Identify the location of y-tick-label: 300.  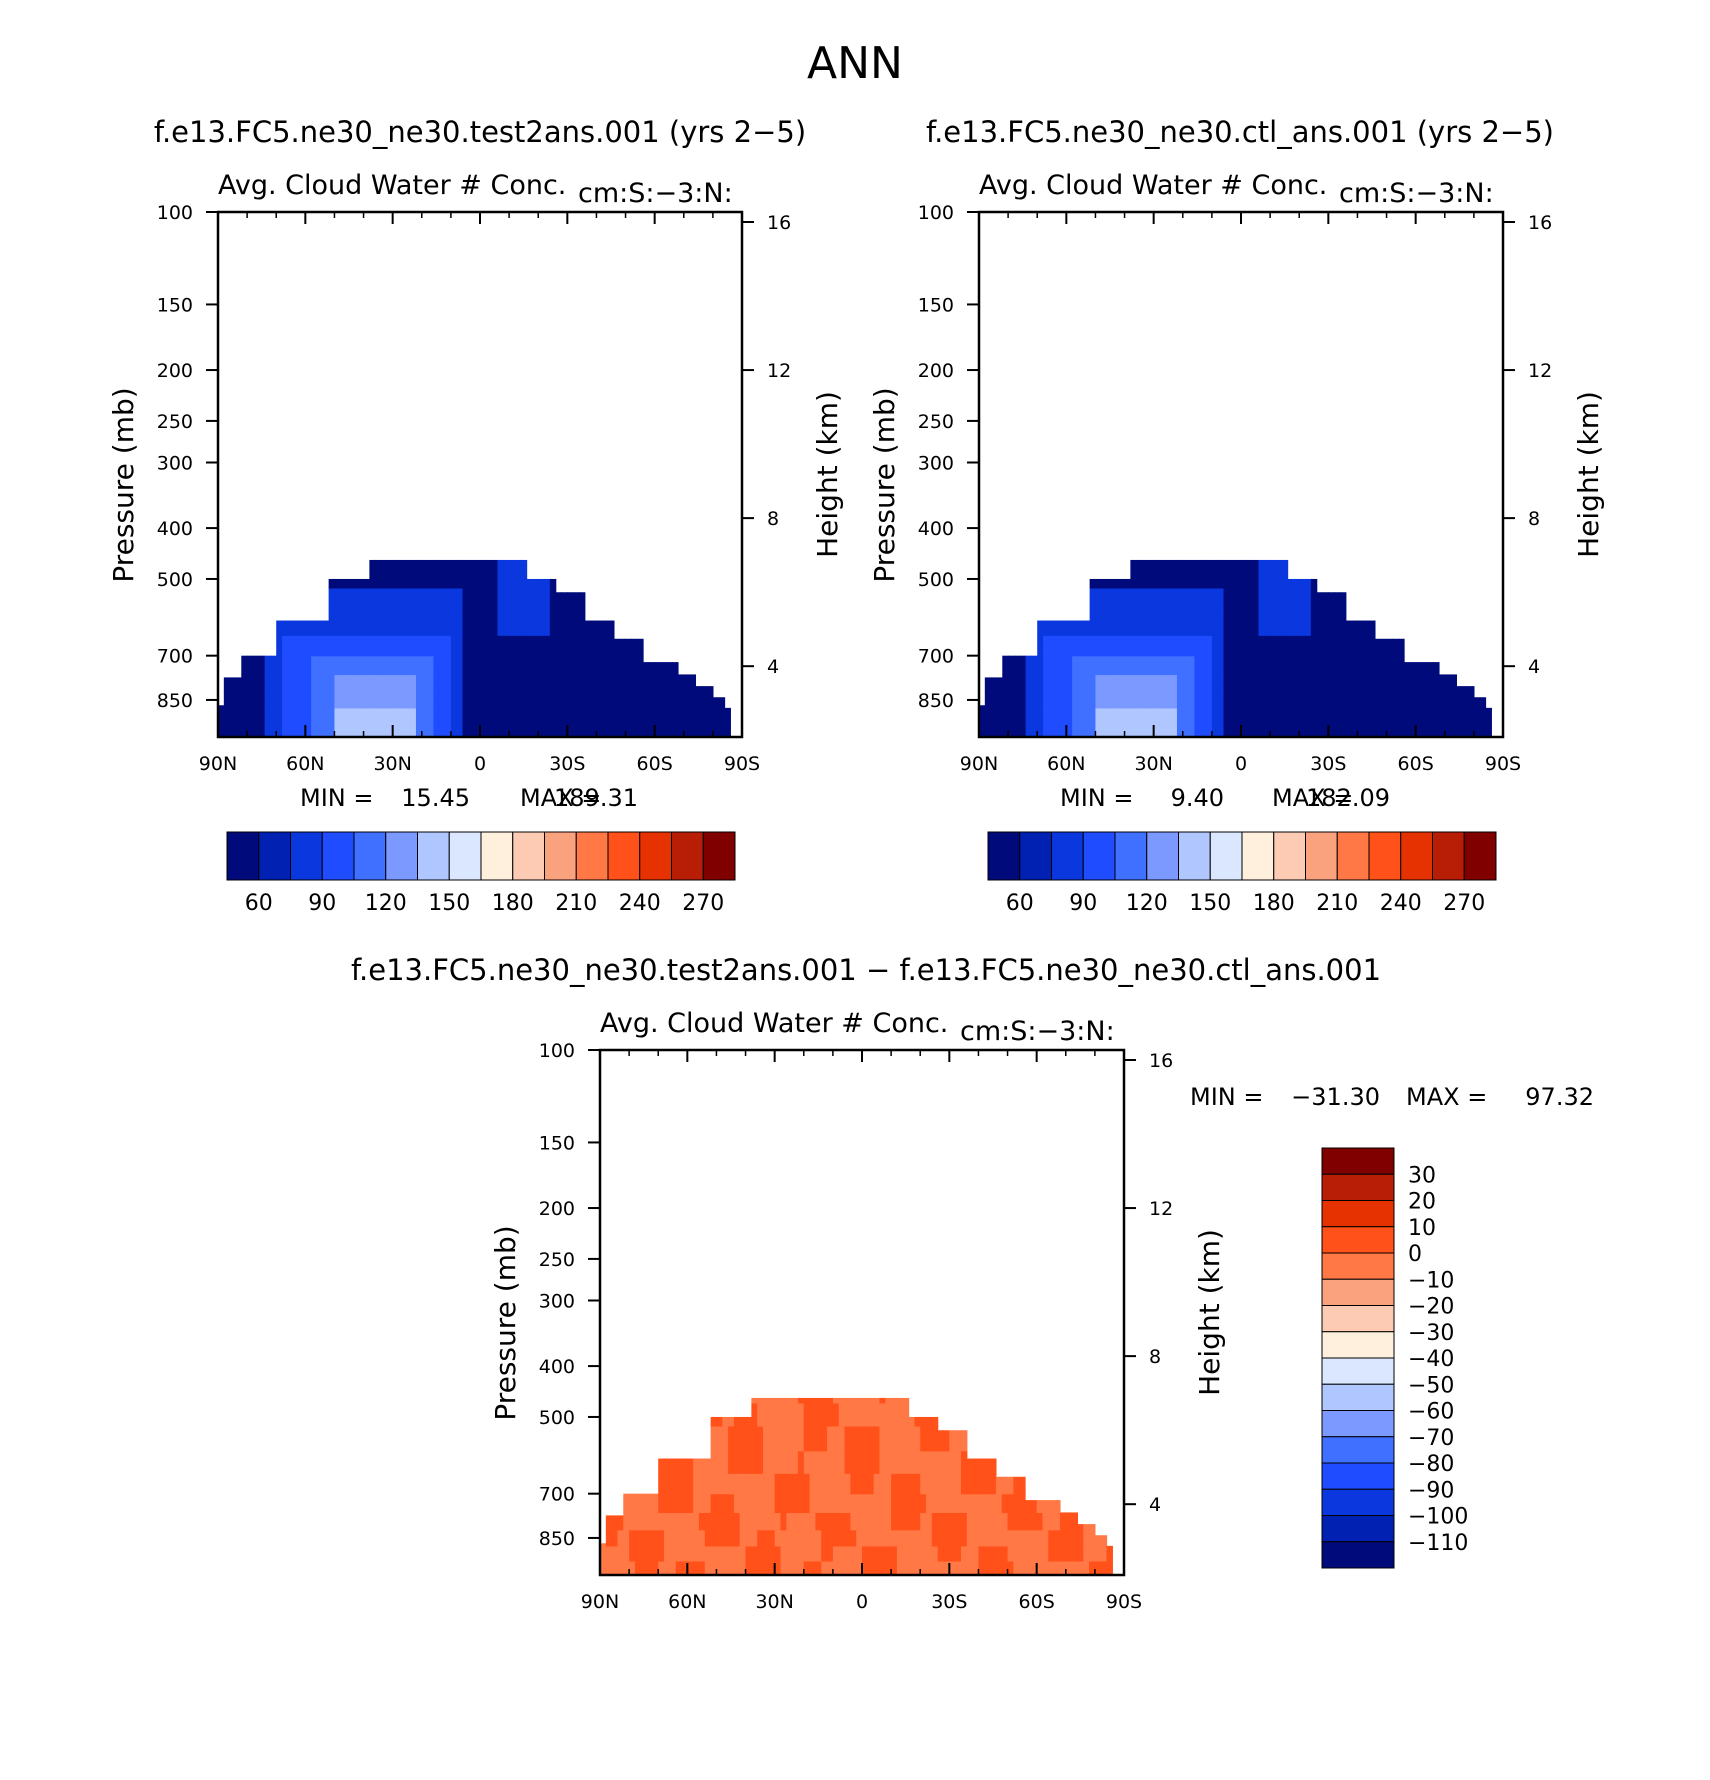
(175, 463).